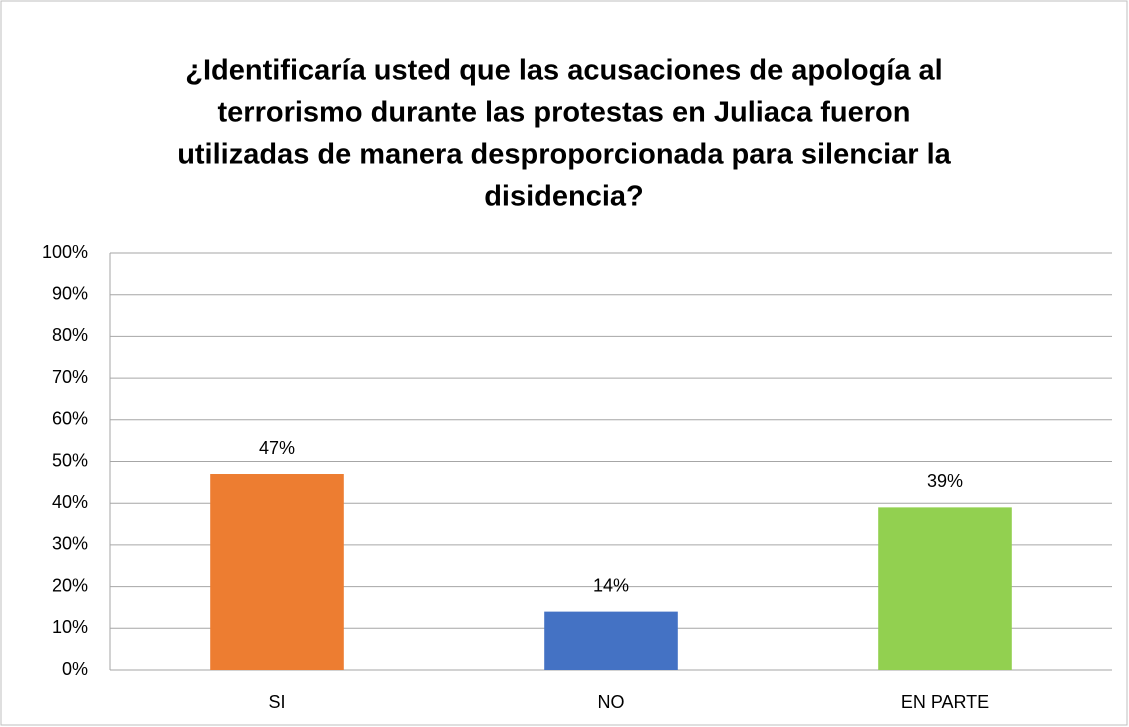 This screenshot has height=727, width=1129. Describe the element at coordinates (70, 293) in the screenshot. I see `y-tick-label: 90%` at that location.